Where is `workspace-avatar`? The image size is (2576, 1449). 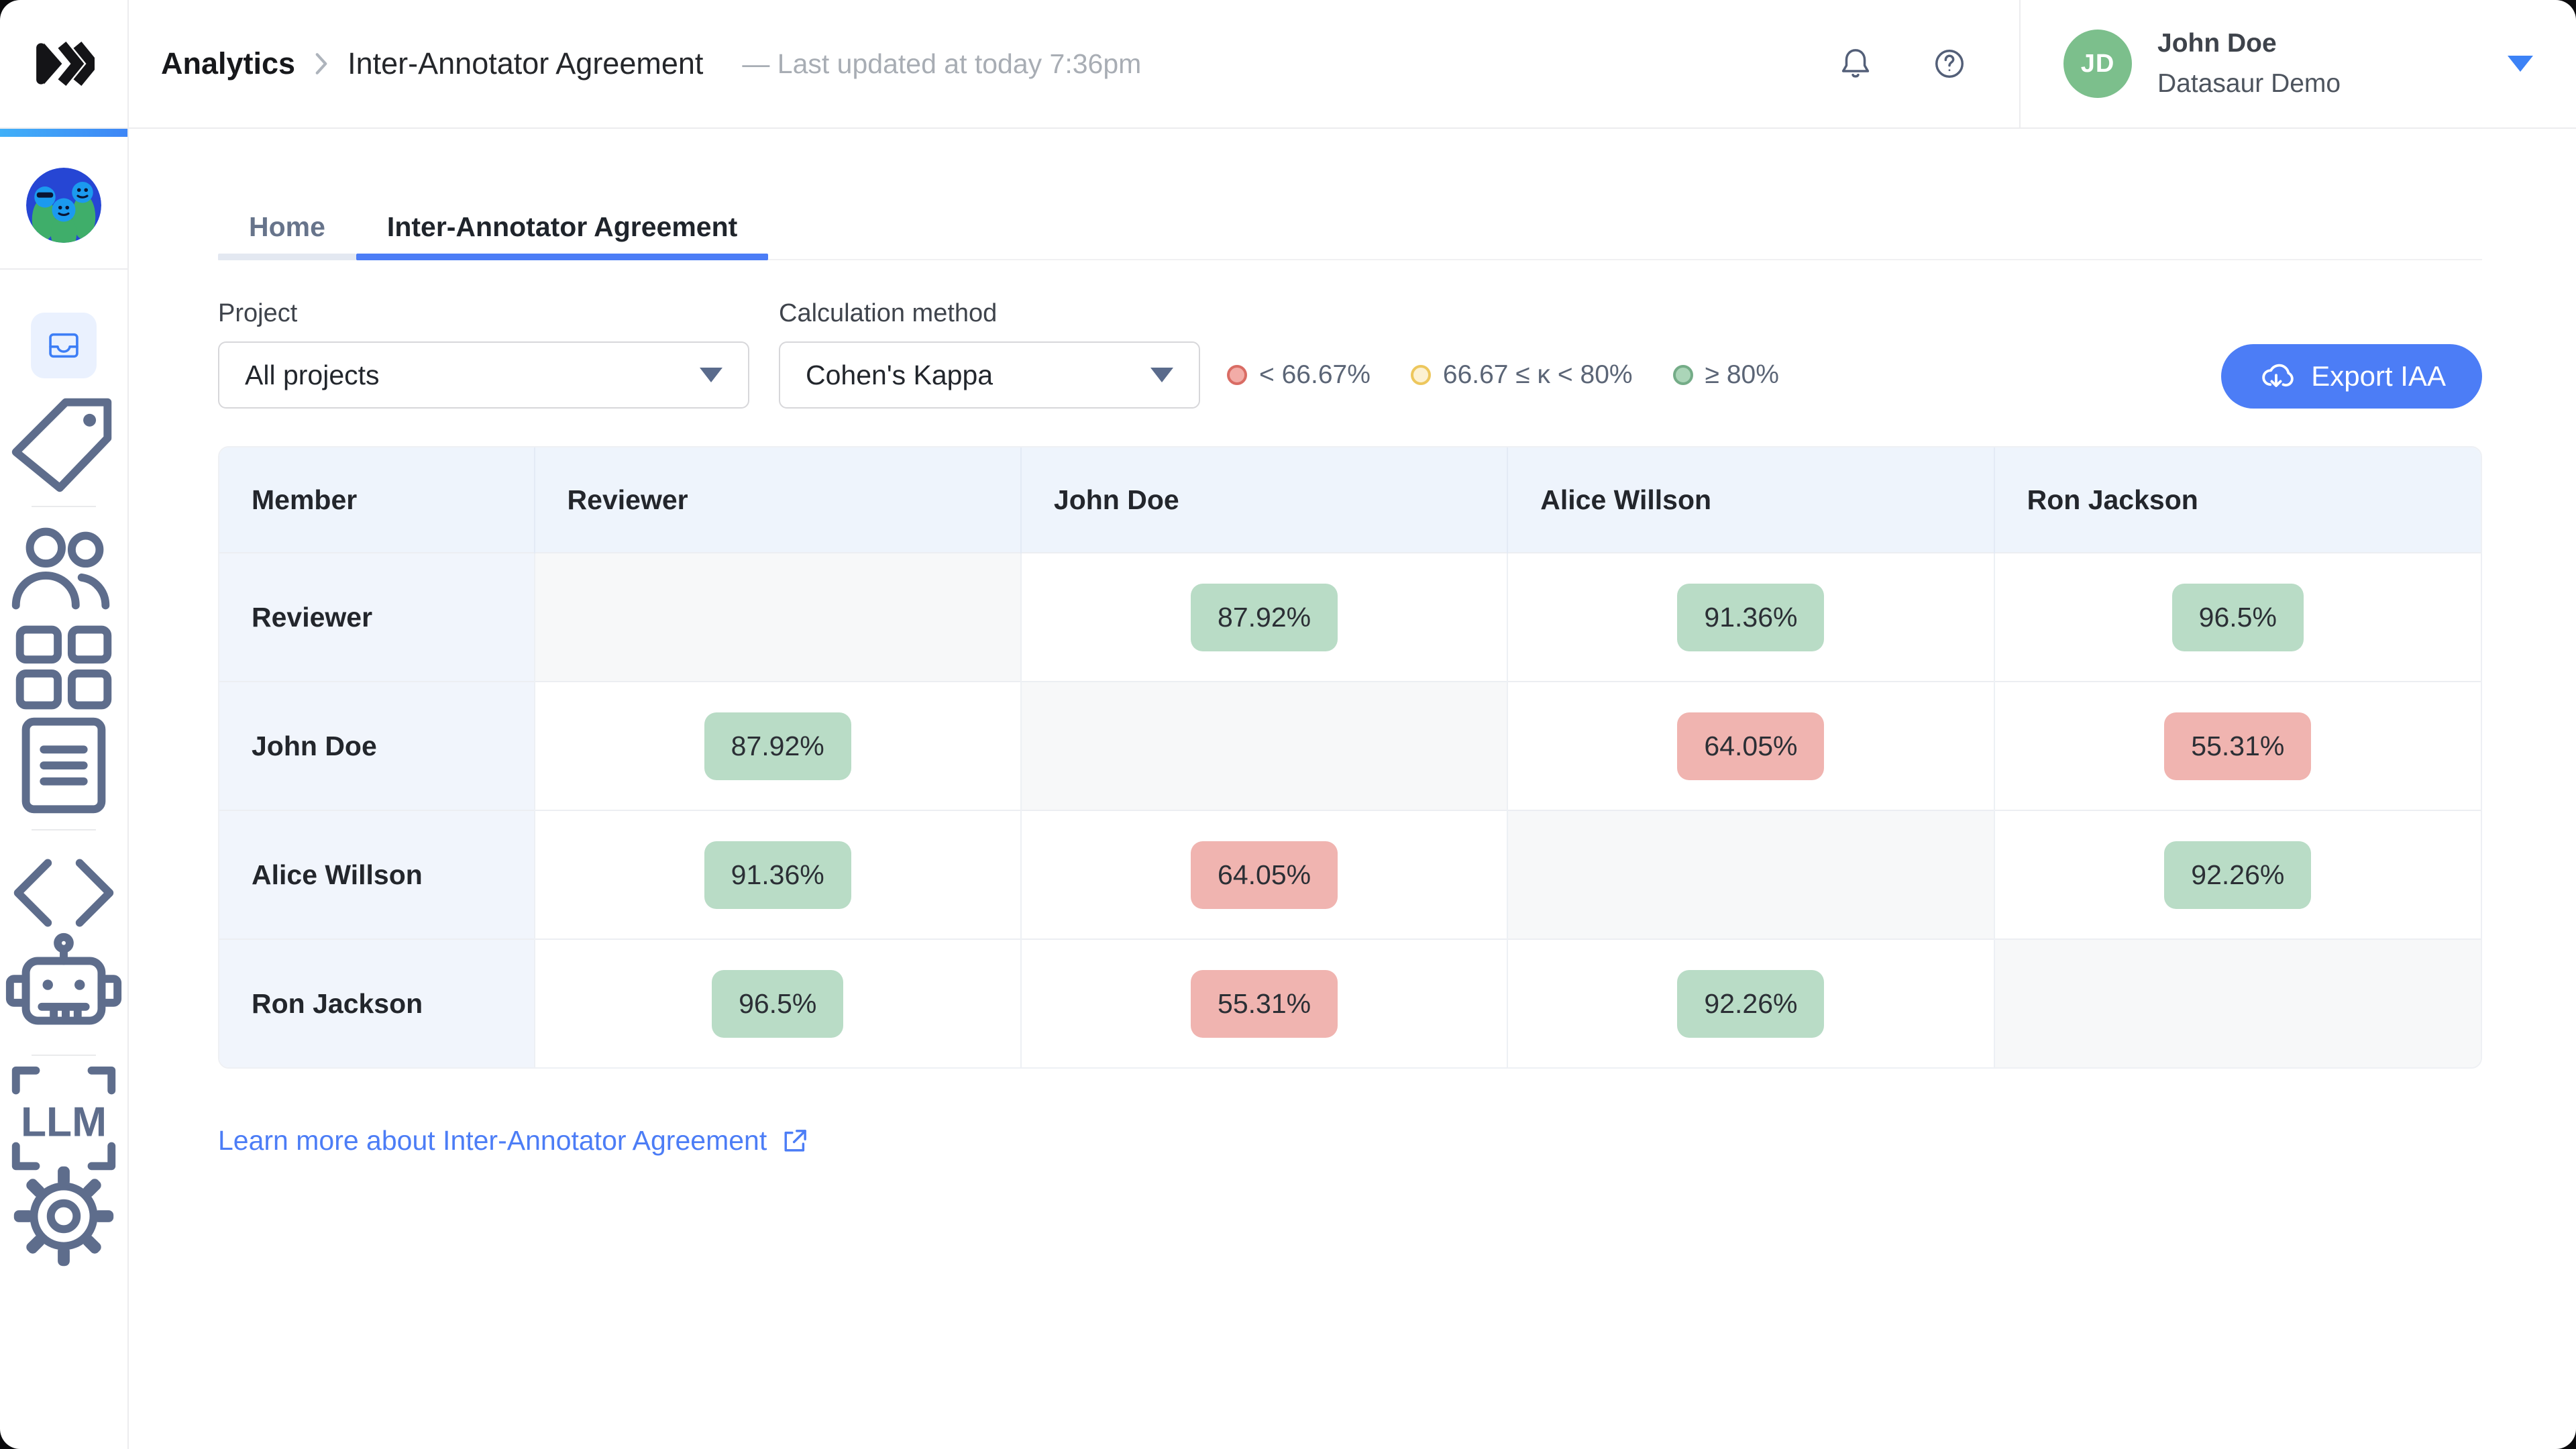
workspace-avatar is located at coordinates (63, 205).